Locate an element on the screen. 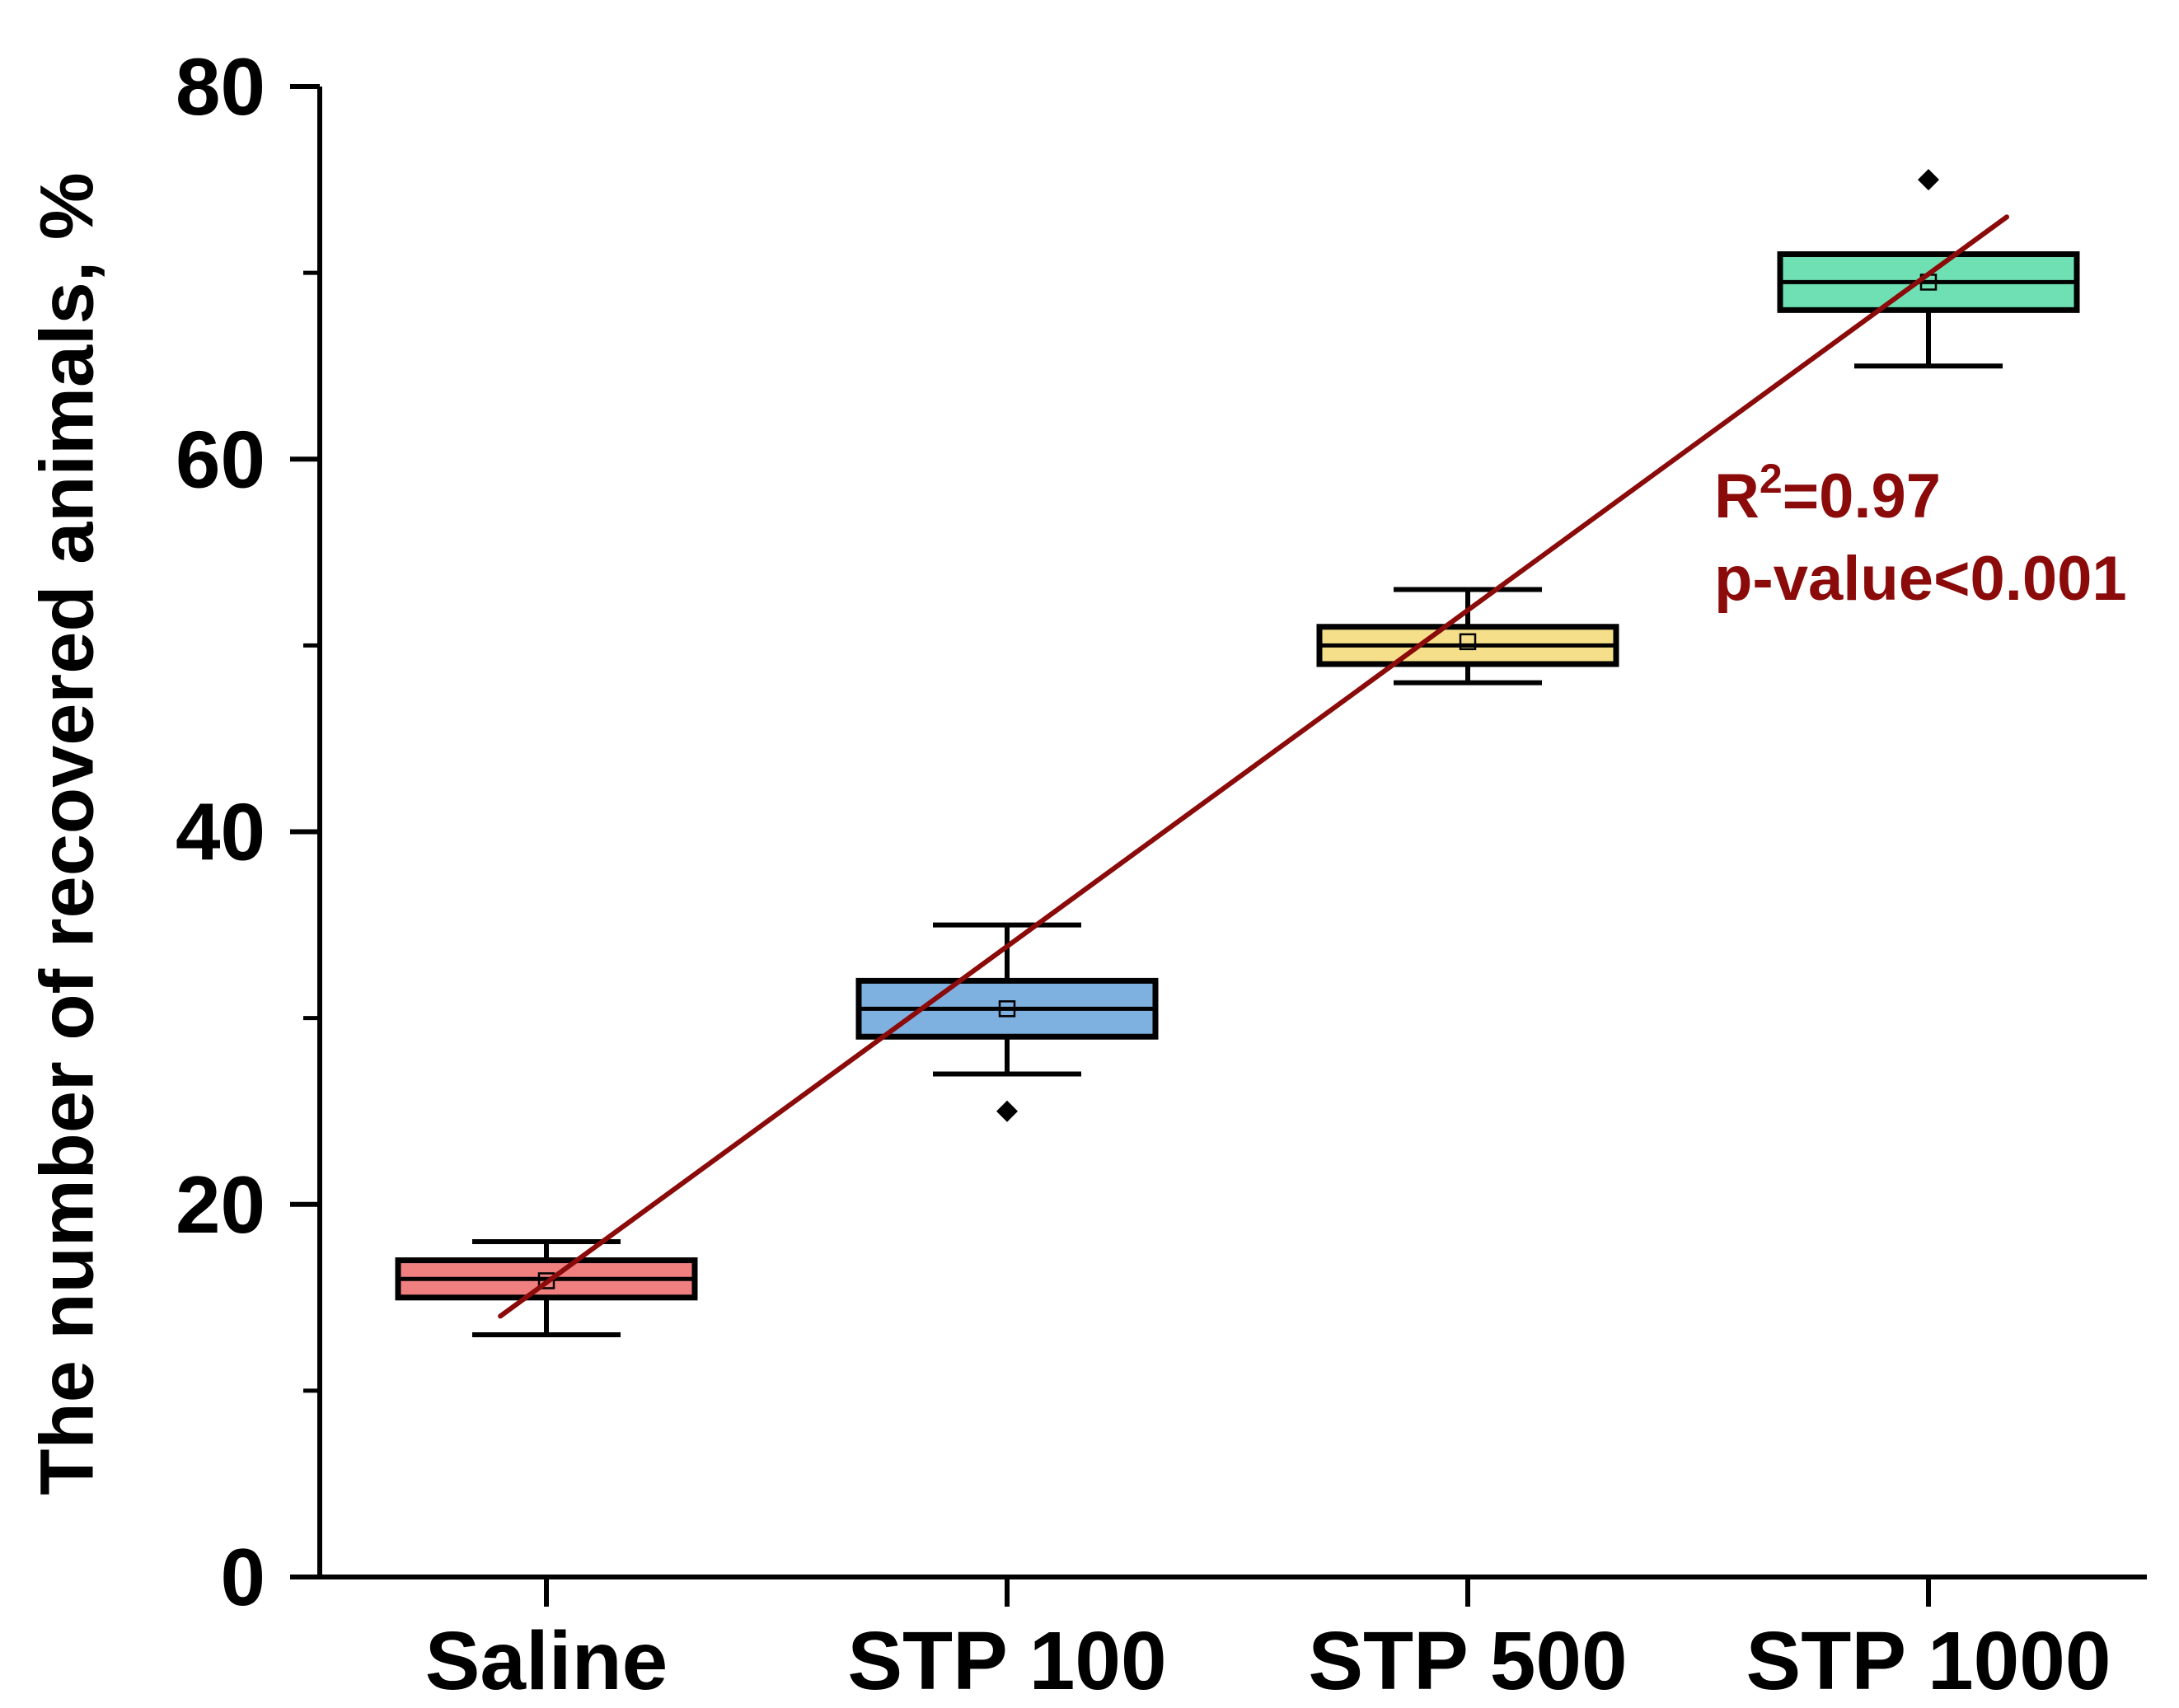 The image size is (2179, 1708). y-axis-title: The number of recovered animals, % is located at coordinates (67, 833).